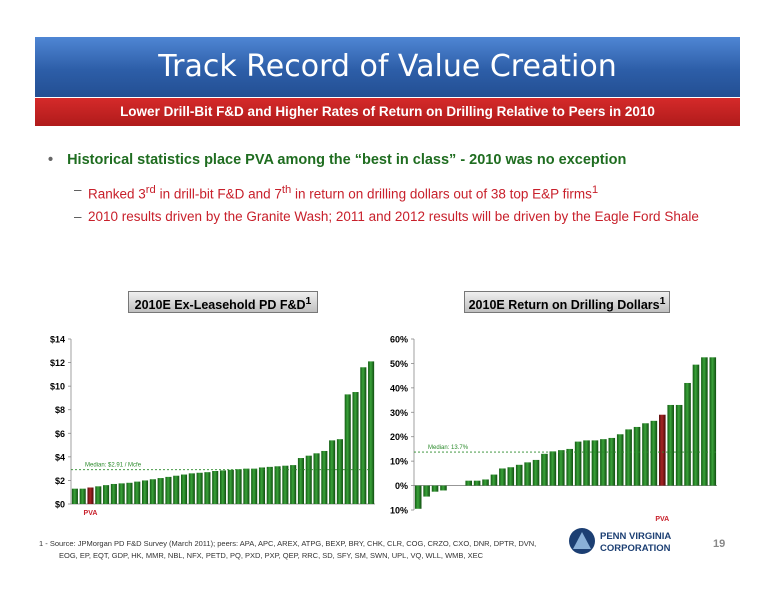 Image resolution: width=776 pixels, height=600 pixels. I want to click on chart2-title: 2010E Return on Drilling Dollars1, so click(567, 302).